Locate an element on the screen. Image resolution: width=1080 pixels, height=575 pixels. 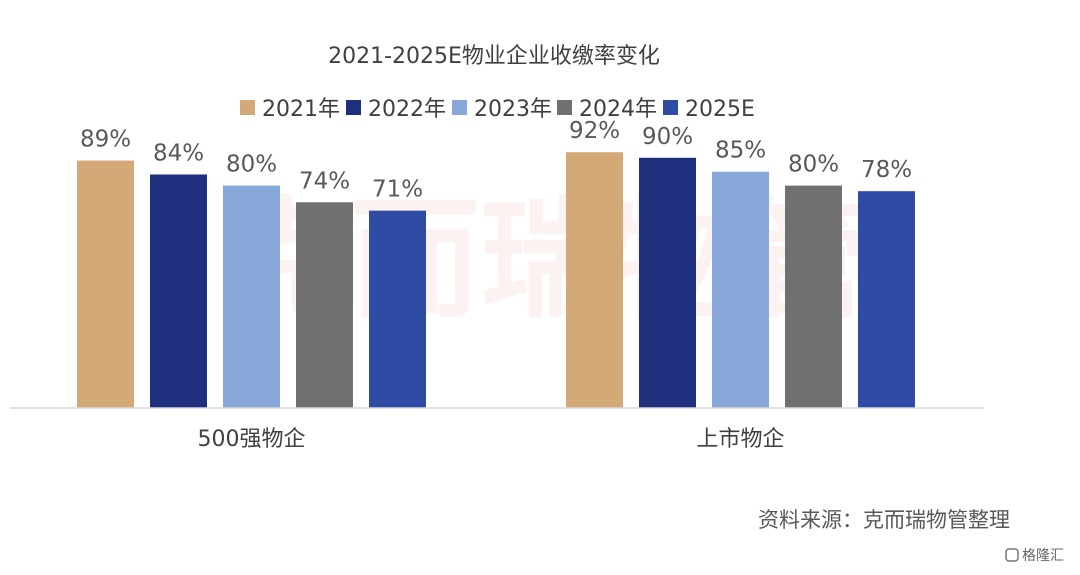
category-label-2: 上市物企 is located at coordinates (740, 439).